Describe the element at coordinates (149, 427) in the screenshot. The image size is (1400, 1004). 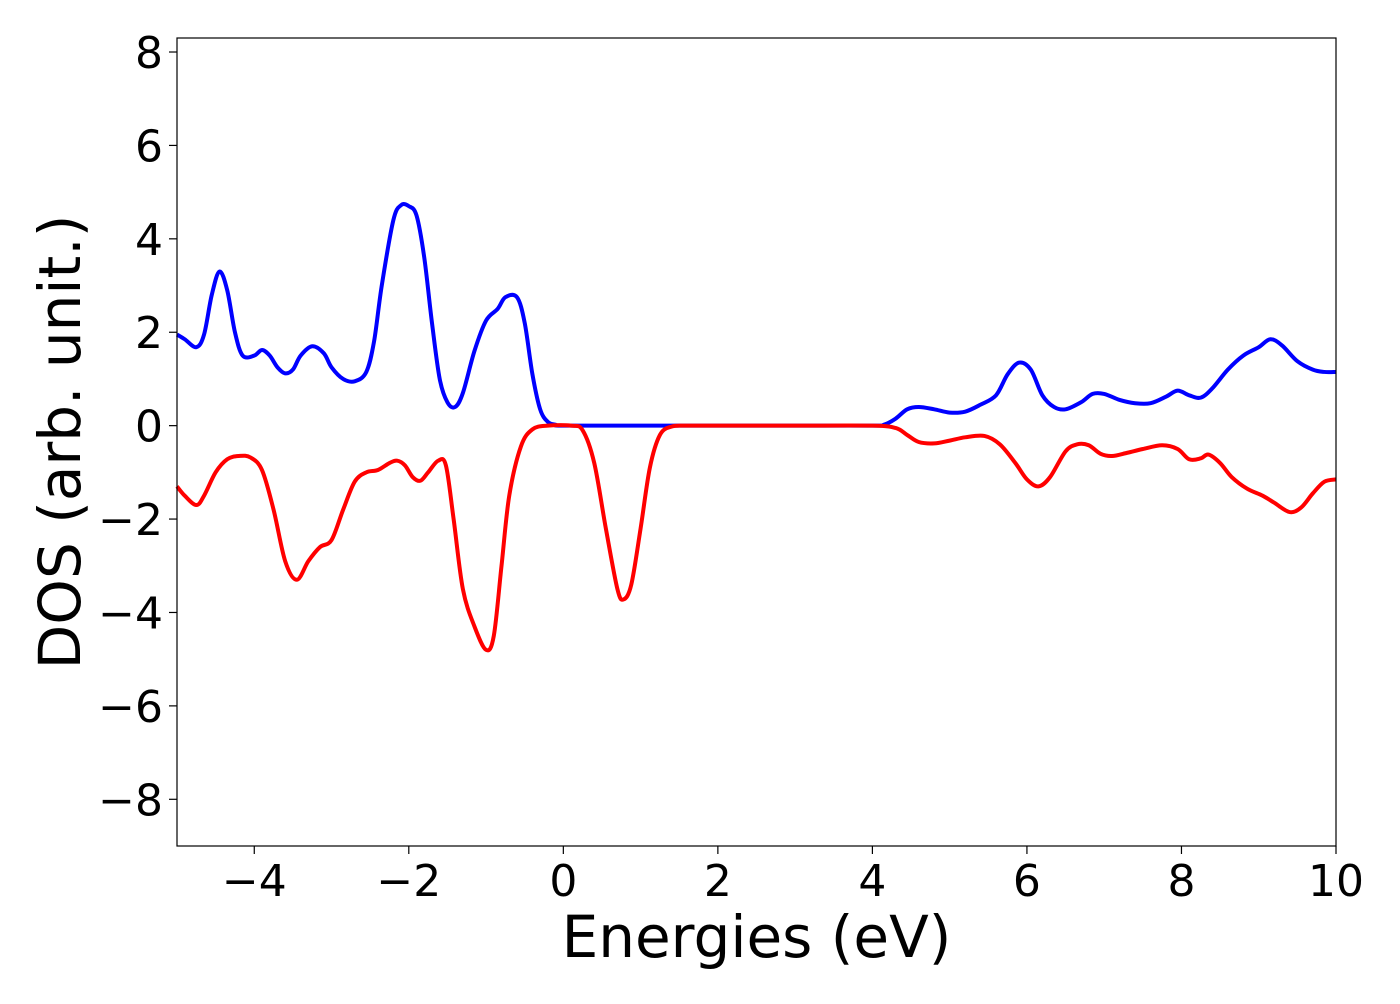
I see `y-tick-label: 0` at that location.